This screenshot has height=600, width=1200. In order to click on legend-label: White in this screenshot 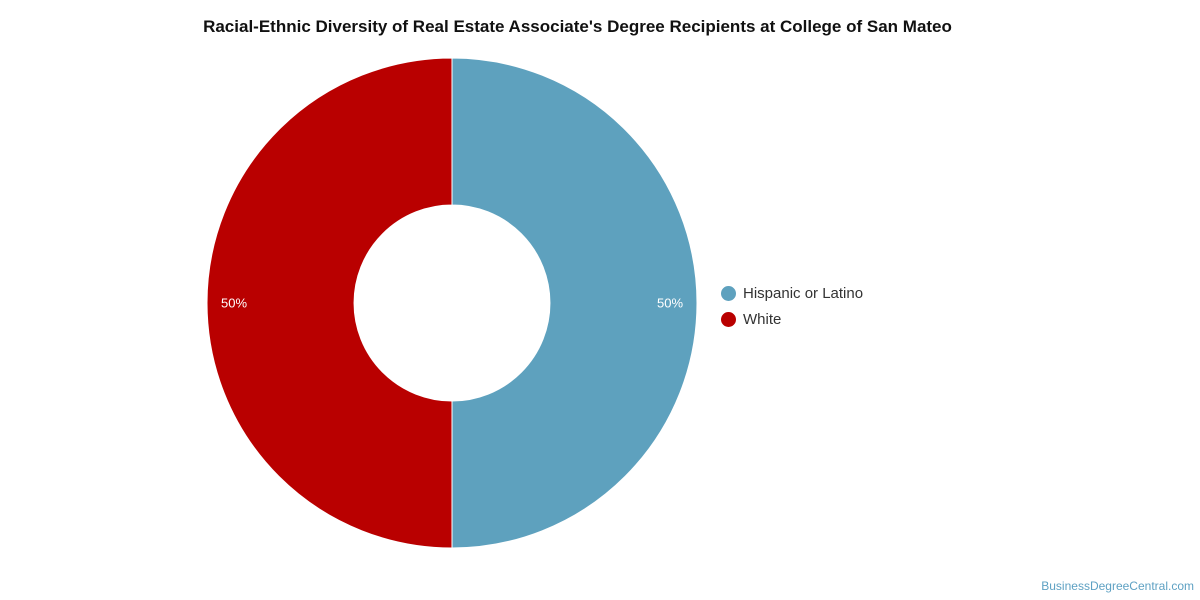, I will do `click(762, 319)`.